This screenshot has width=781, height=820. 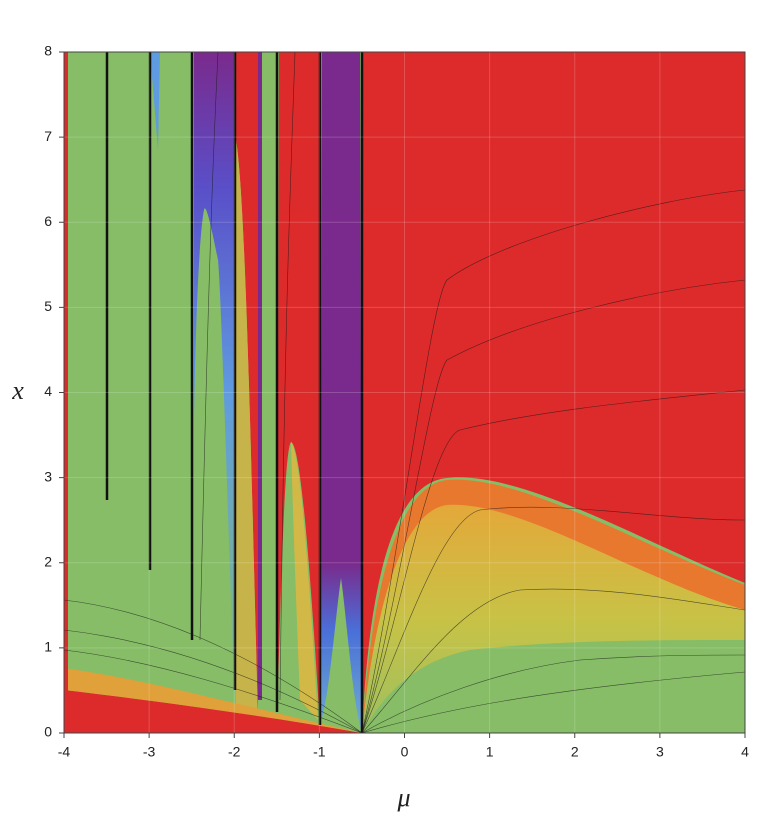 I want to click on y-tick-label: 7, so click(x=48, y=136).